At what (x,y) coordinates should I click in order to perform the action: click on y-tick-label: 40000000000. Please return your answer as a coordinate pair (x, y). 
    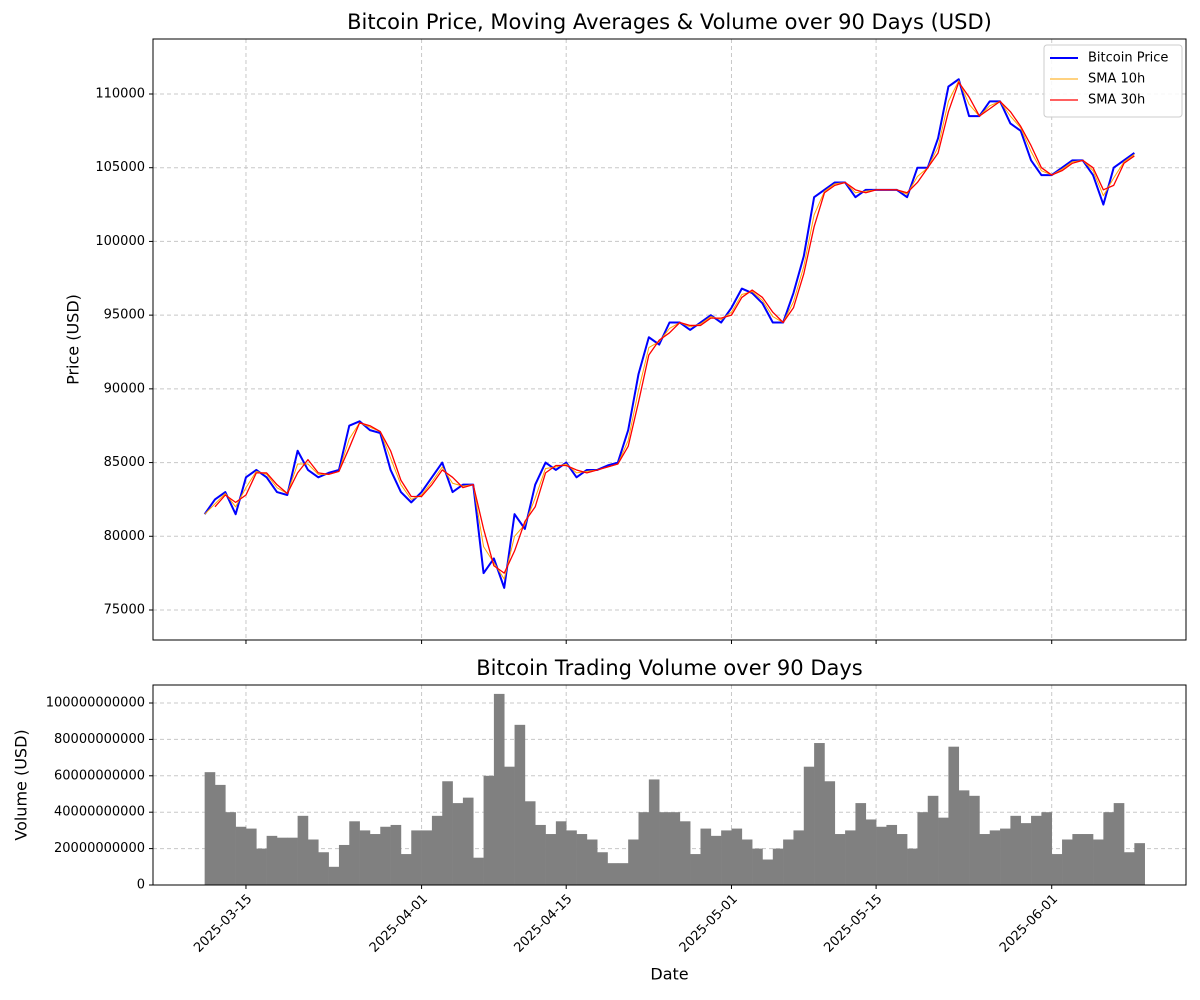
    Looking at the image, I should click on (99, 812).